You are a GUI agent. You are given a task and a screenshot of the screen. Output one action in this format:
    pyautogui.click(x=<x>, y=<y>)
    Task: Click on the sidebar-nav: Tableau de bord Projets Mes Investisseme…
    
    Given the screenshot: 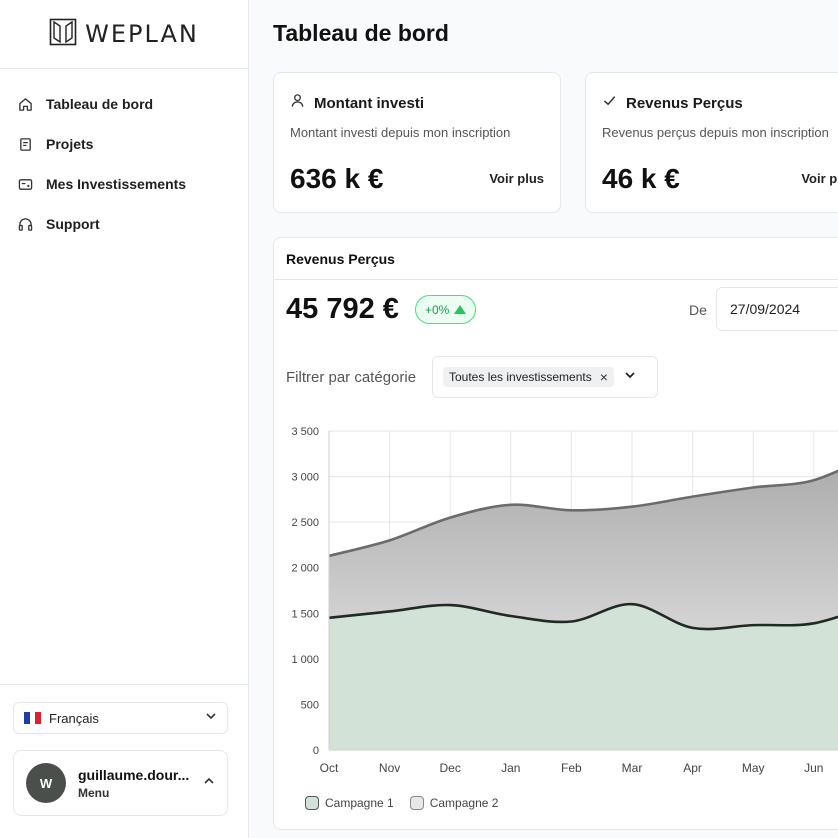 What is the action you would take?
    pyautogui.click(x=124, y=164)
    